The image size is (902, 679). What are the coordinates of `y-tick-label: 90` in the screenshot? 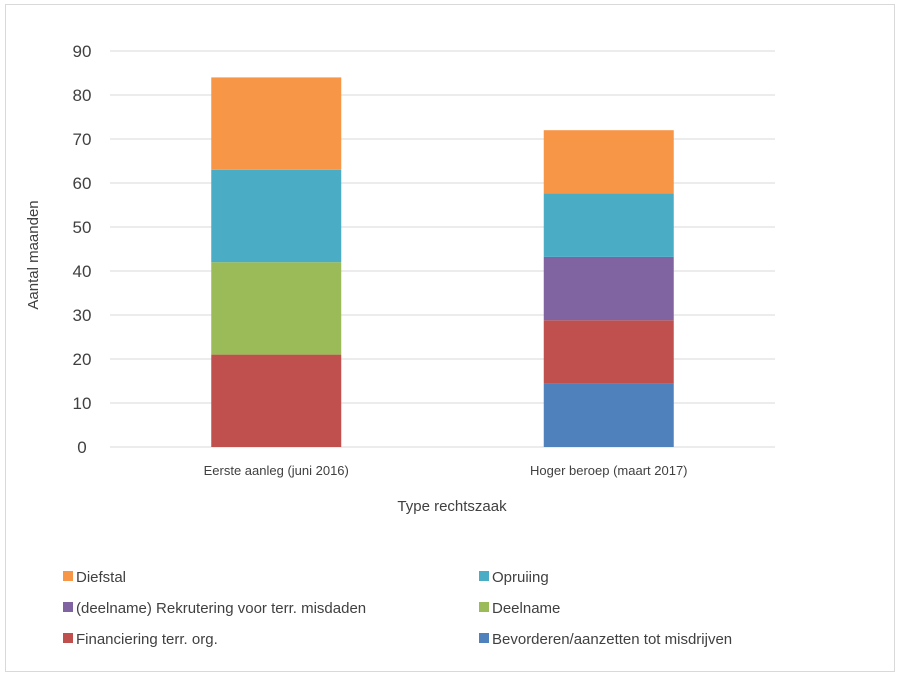 It's located at (82, 51).